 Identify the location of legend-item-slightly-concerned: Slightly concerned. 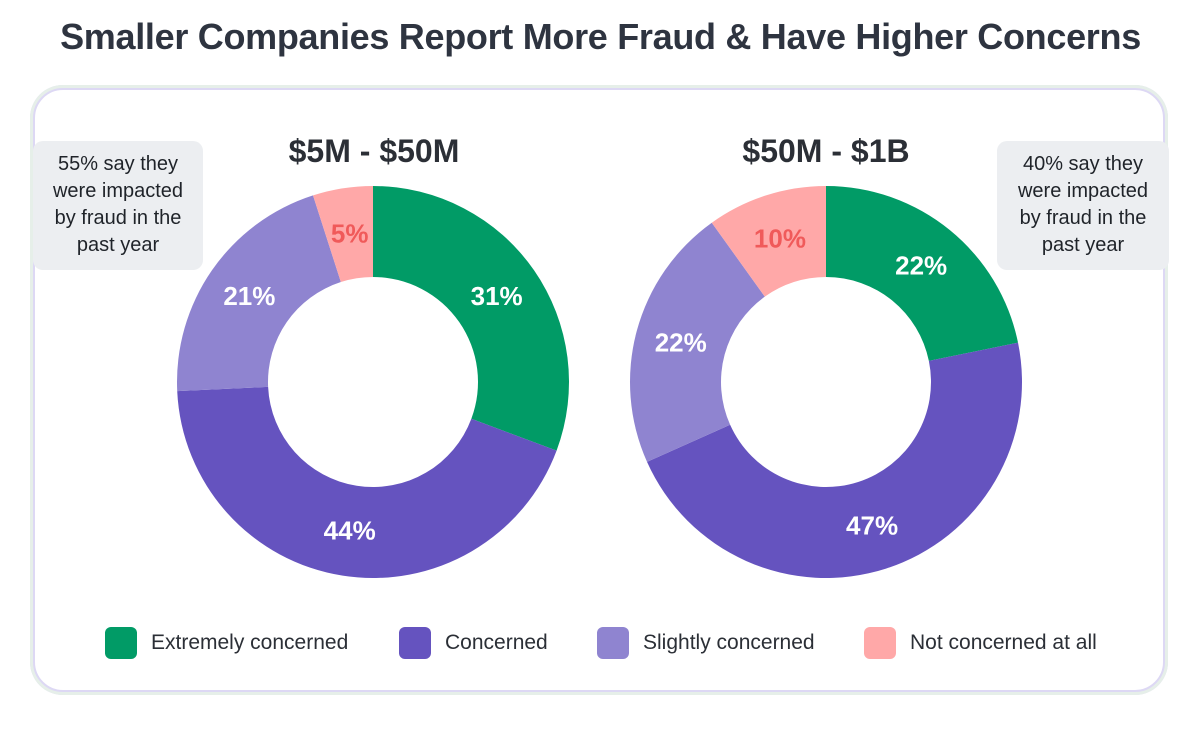
(706, 643).